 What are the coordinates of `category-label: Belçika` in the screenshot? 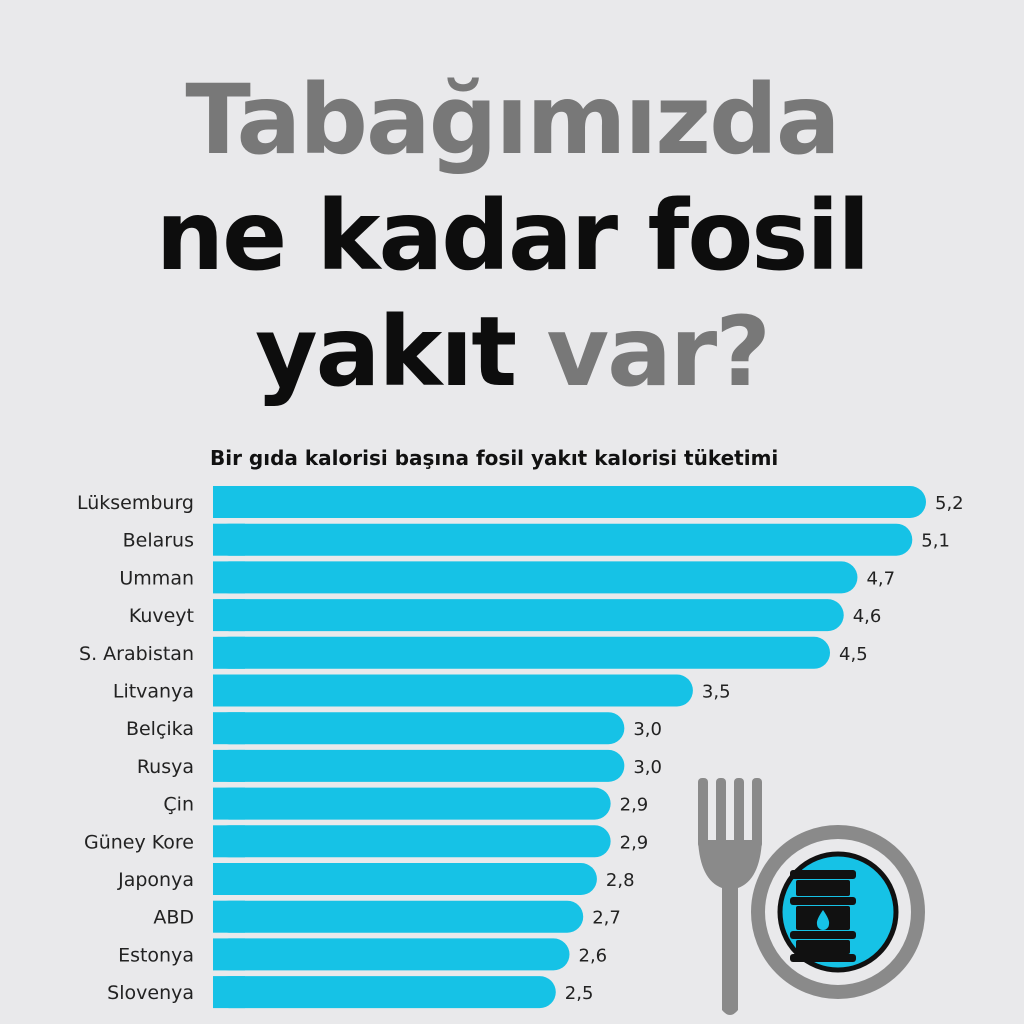 It's located at (160, 729).